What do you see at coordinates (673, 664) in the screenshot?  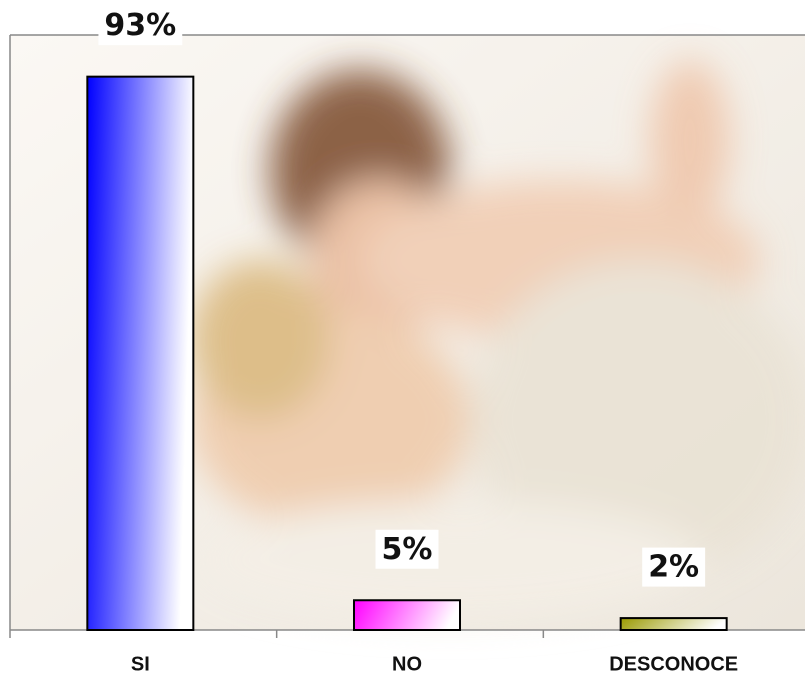 I see `x-tick-label: DESCONOCE` at bounding box center [673, 664].